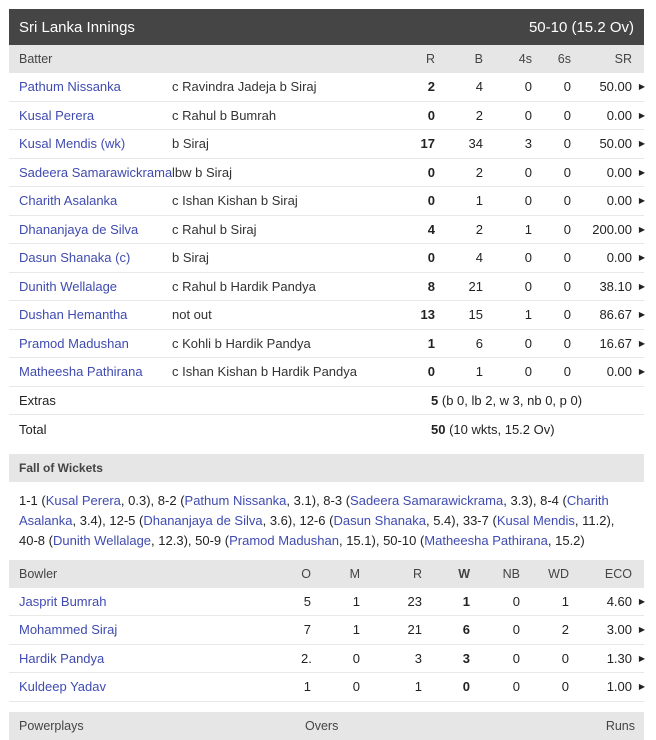 This screenshot has height=740, width=656. Describe the element at coordinates (431, 286) in the screenshot. I see `batter-runs: 8` at that location.